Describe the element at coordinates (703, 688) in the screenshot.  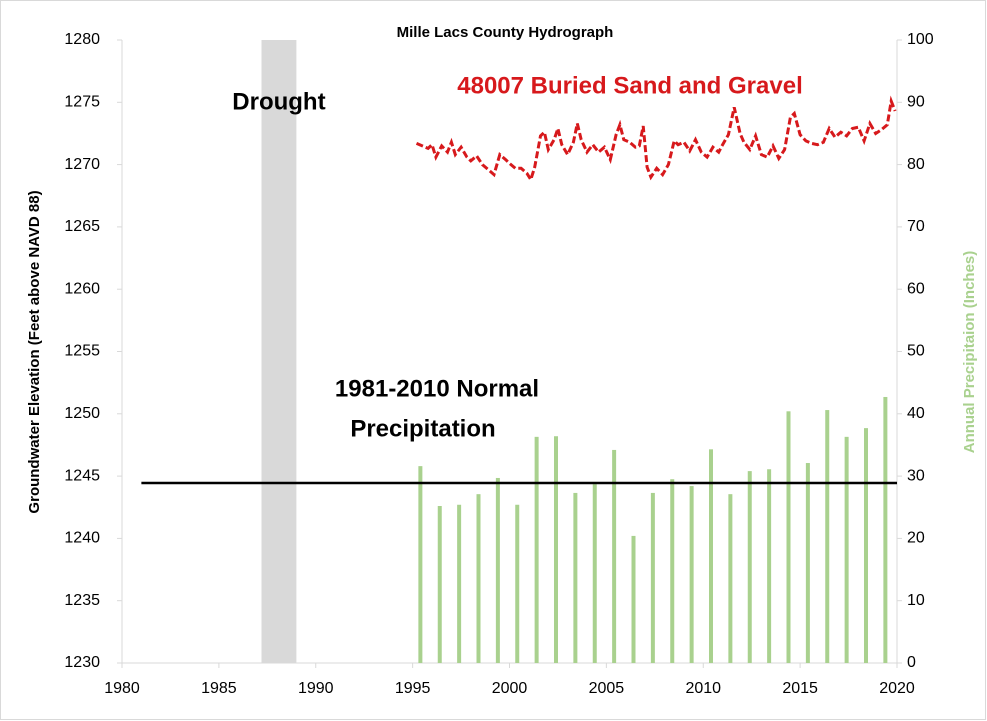
I see `x-tick-label: 2010` at that location.